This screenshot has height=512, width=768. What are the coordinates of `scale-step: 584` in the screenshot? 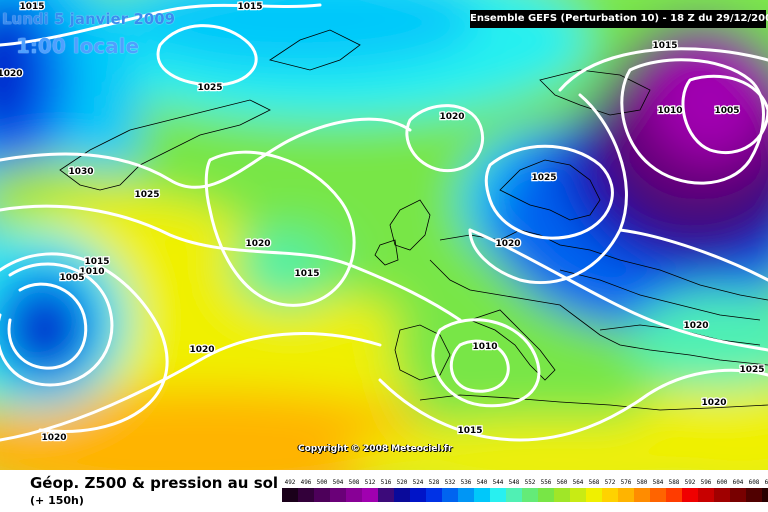 It's located at (658, 490).